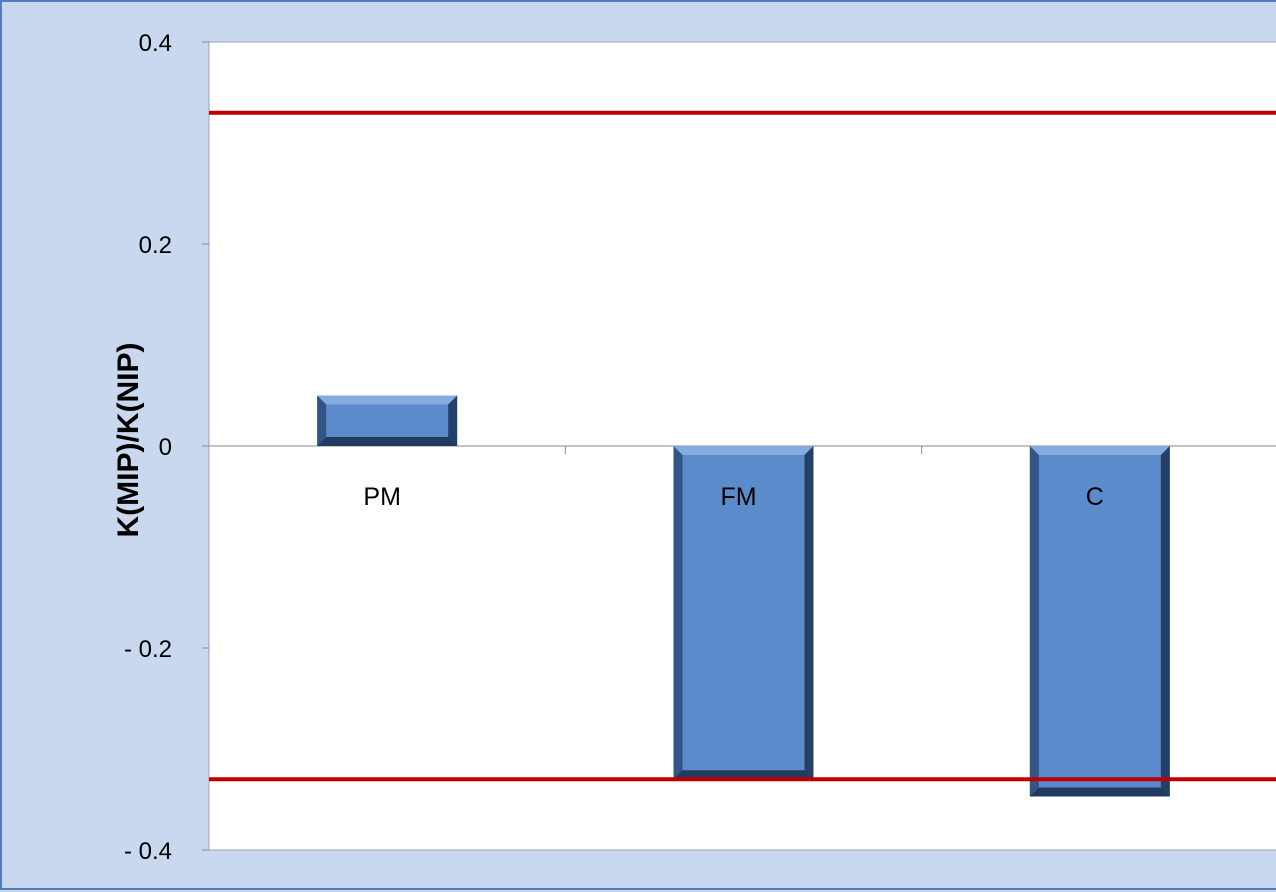  I want to click on category-label: PM, so click(382, 497).